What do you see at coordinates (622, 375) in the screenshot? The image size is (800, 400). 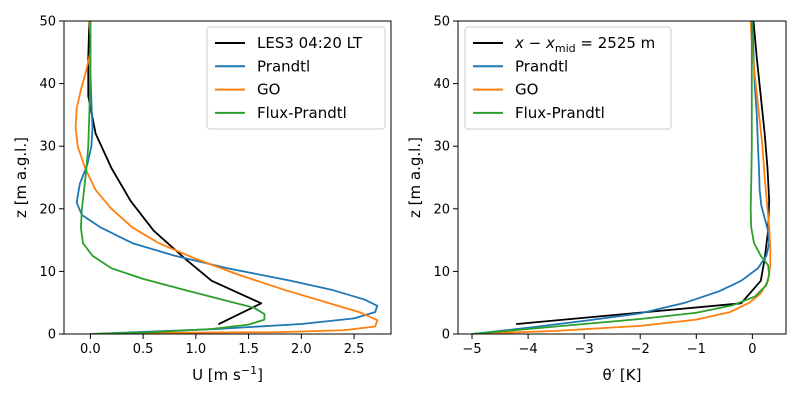 I see `x-axis-label: θ′ [K]` at bounding box center [622, 375].